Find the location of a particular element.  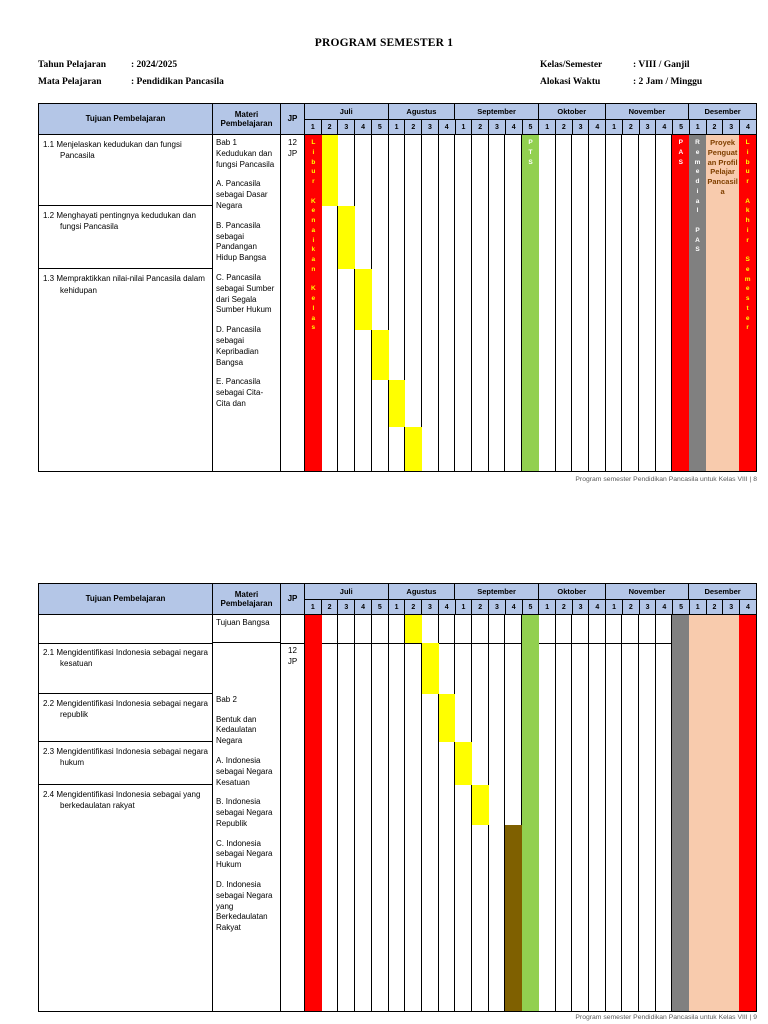

month-label: September is located at coordinates (497, 112).